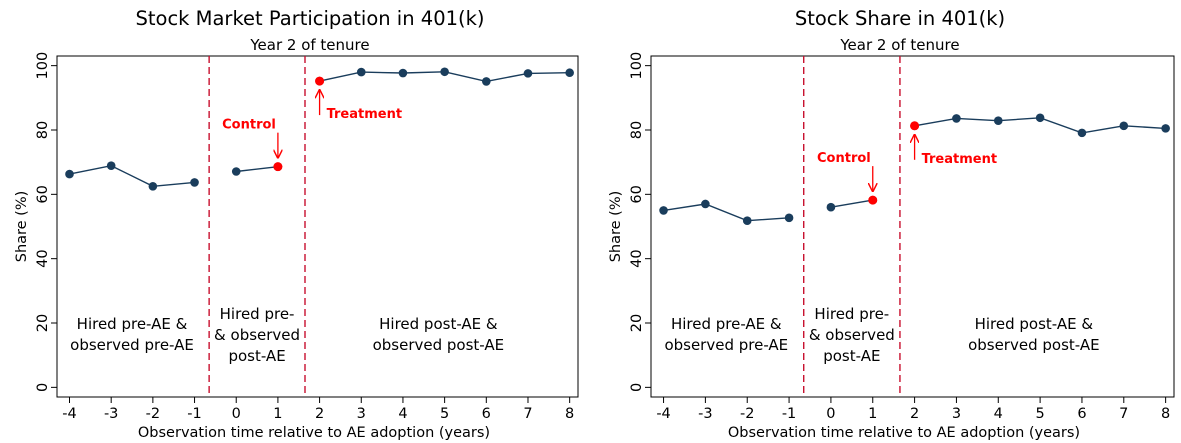  Describe the element at coordinates (309, 18) in the screenshot. I see `chart-title: Stock Market Participation in 401(k)` at that location.